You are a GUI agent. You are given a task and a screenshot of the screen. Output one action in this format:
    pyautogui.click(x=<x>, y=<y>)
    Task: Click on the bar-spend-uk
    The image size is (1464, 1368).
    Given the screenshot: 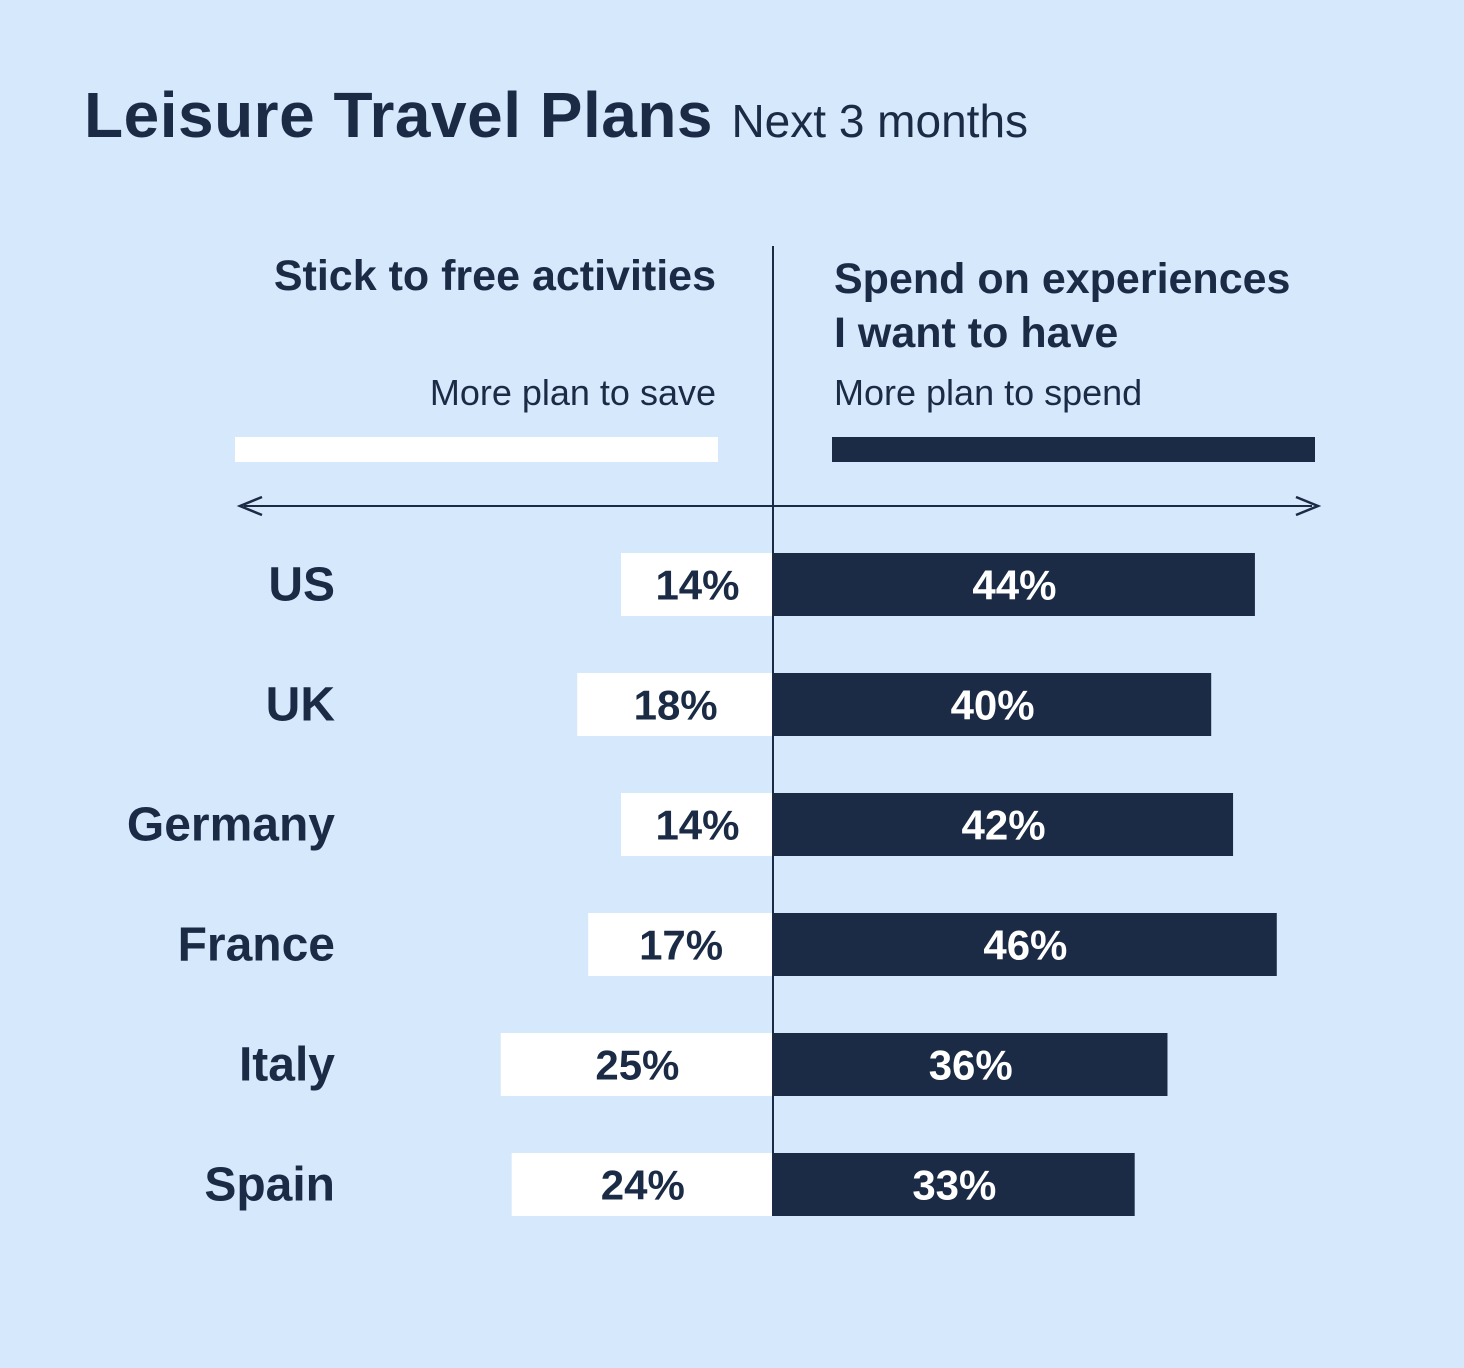 What is the action you would take?
    pyautogui.click(x=993, y=704)
    